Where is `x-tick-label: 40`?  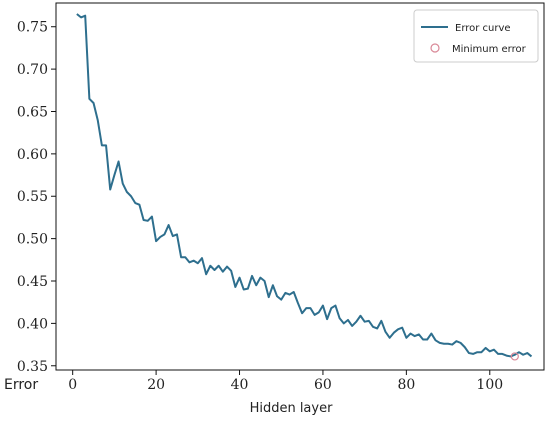 x-tick-label: 40 is located at coordinates (240, 385).